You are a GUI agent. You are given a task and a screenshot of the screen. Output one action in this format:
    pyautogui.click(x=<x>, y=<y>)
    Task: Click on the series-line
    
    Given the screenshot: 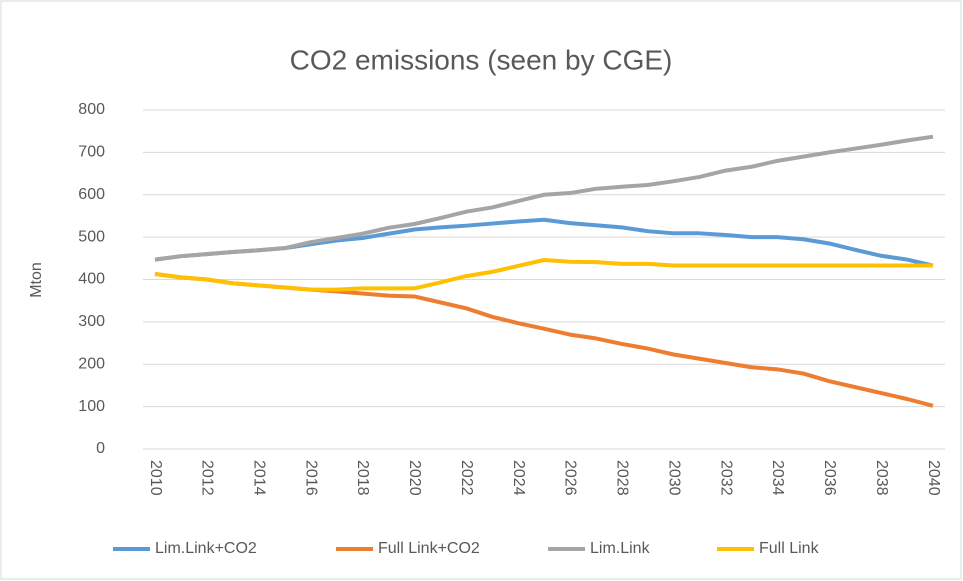 What is the action you would take?
    pyautogui.click(x=543, y=275)
    